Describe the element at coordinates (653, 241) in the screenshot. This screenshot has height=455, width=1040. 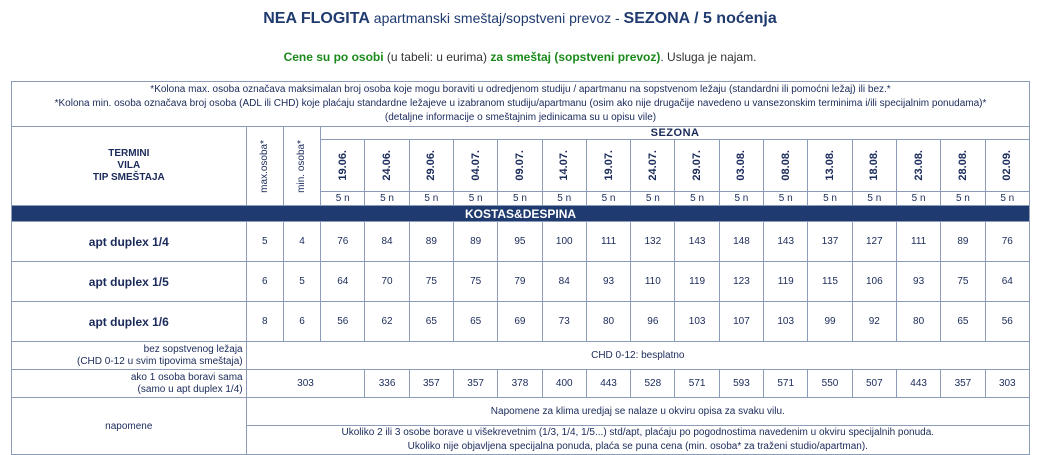
I see `price-cell: 132` at that location.